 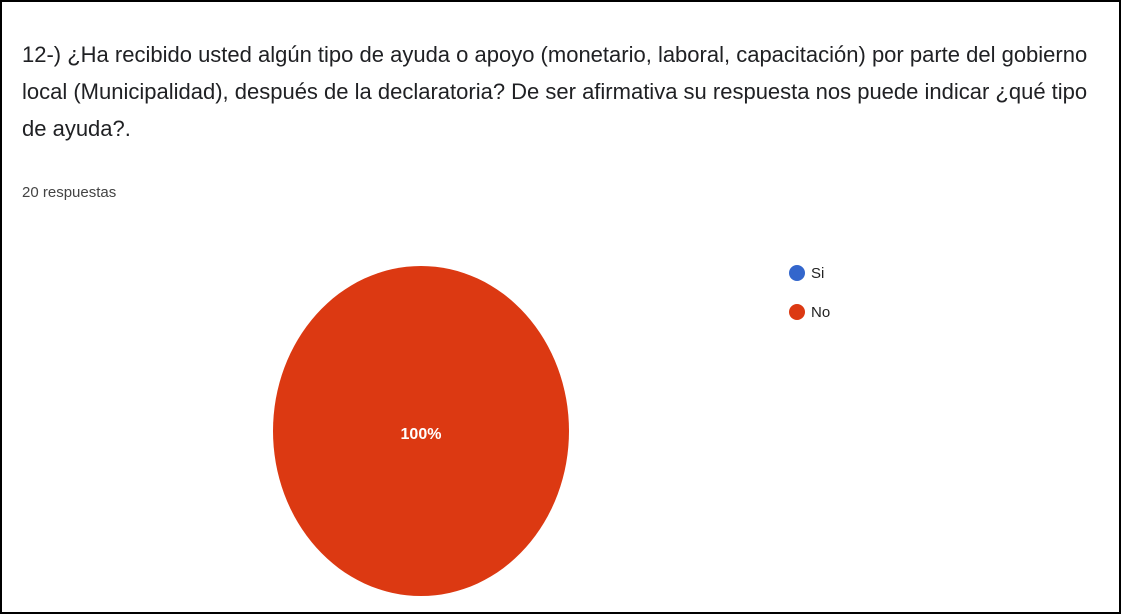 I want to click on pie-slice, so click(x=421, y=431).